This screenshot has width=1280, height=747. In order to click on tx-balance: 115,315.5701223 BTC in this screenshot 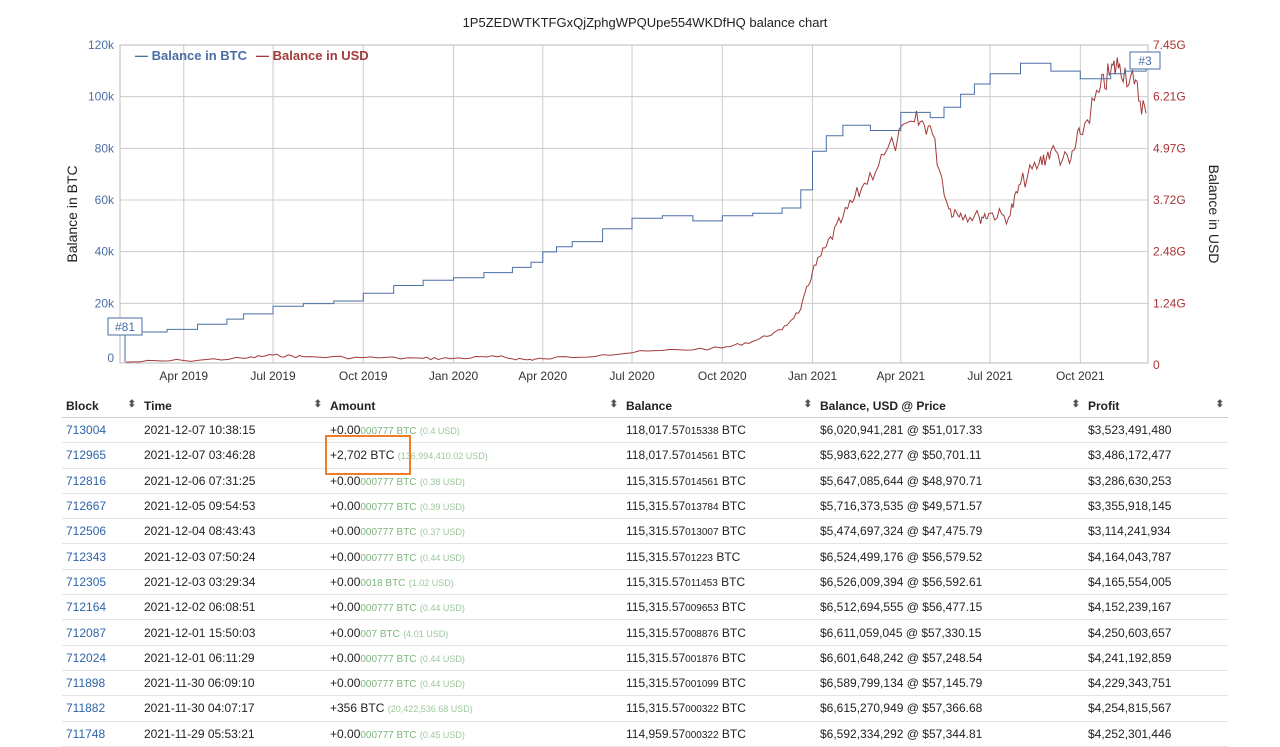, I will do `click(719, 556)`.